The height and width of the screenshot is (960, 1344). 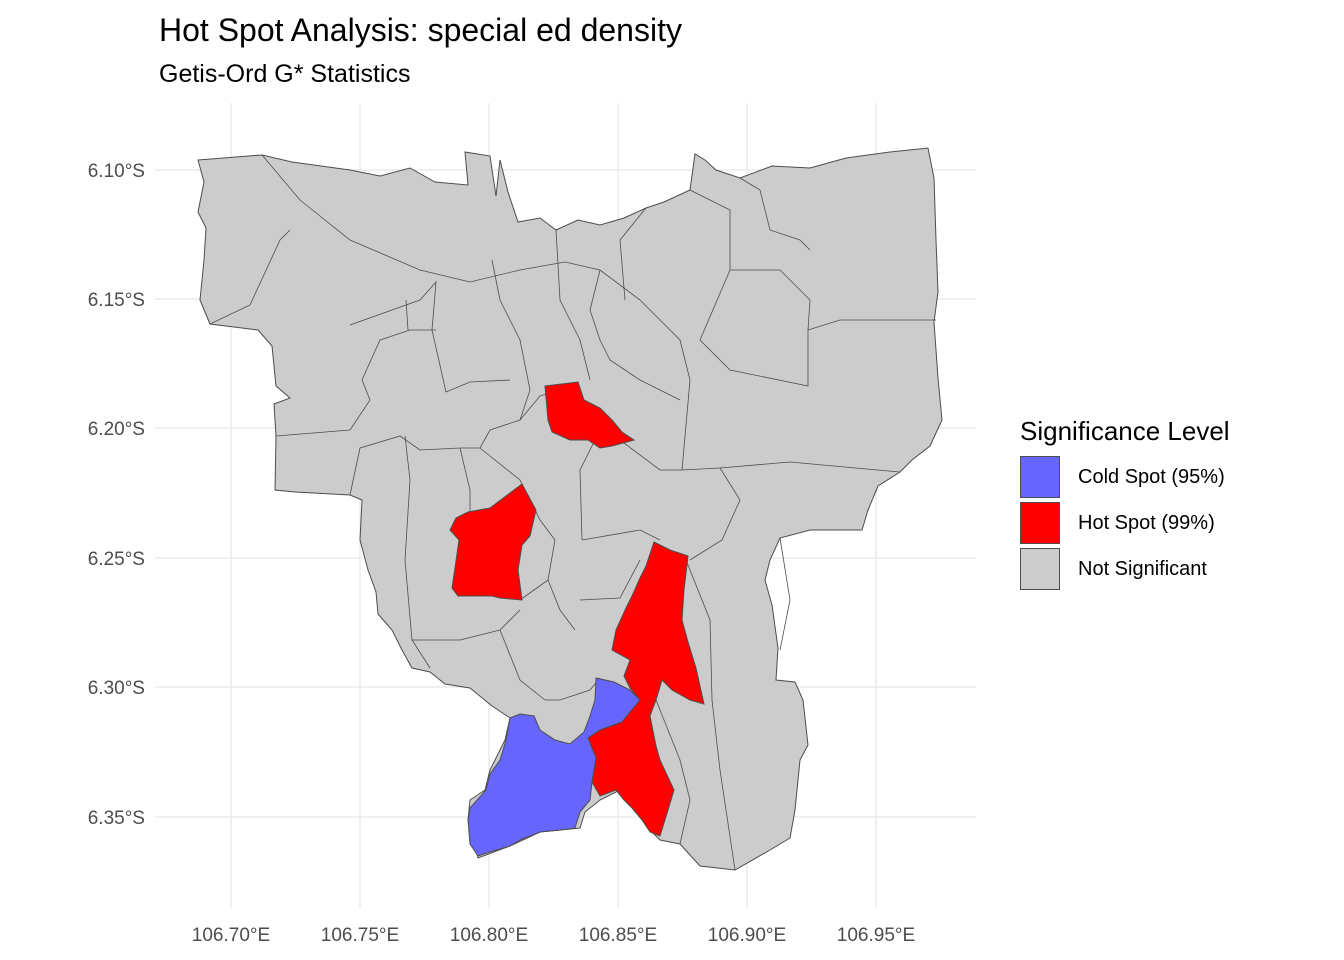 I want to click on cold-spot-region, so click(x=554, y=767).